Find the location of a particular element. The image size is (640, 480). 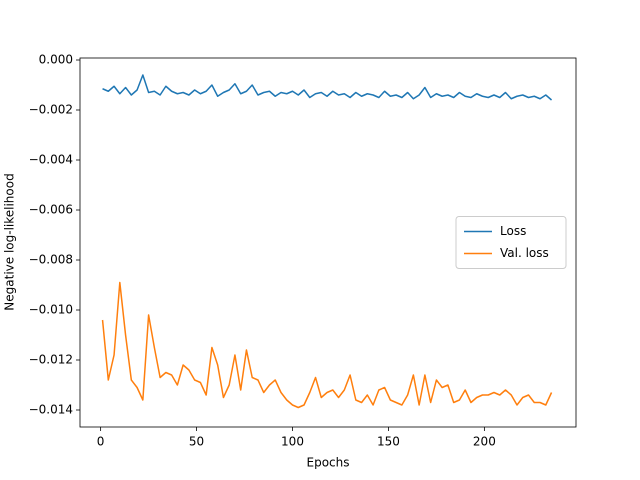

y-tick-label: −0.004 is located at coordinates (51, 160).